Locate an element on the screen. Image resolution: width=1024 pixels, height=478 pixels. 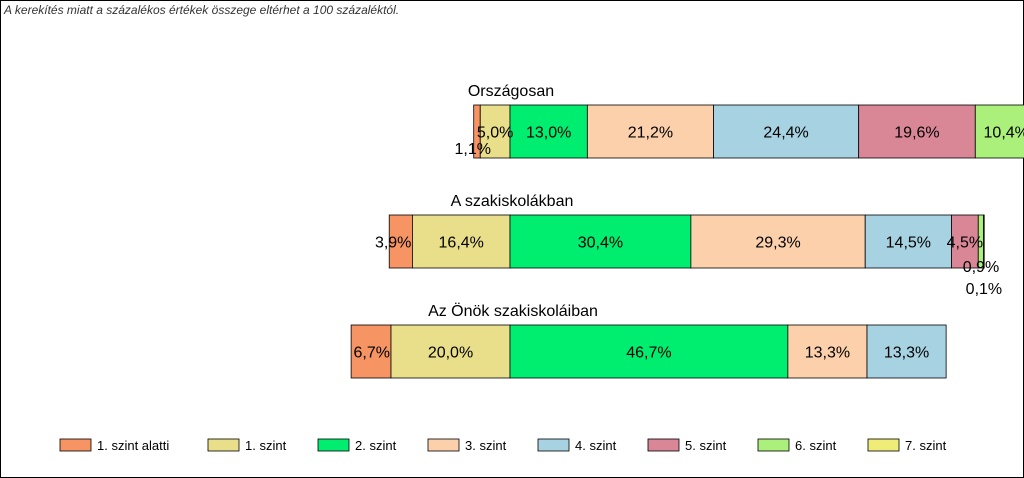
data-label-1-2: 5,0% is located at coordinates (495, 133).